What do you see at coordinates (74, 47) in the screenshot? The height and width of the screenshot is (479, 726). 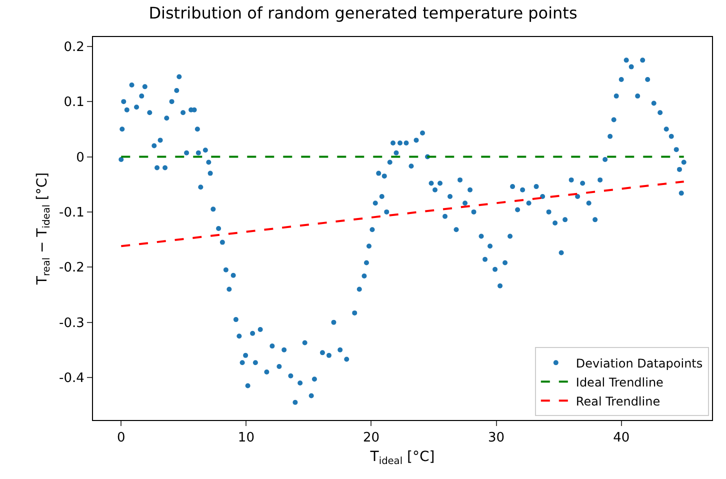 I see `y-tick-label: 0.2` at bounding box center [74, 47].